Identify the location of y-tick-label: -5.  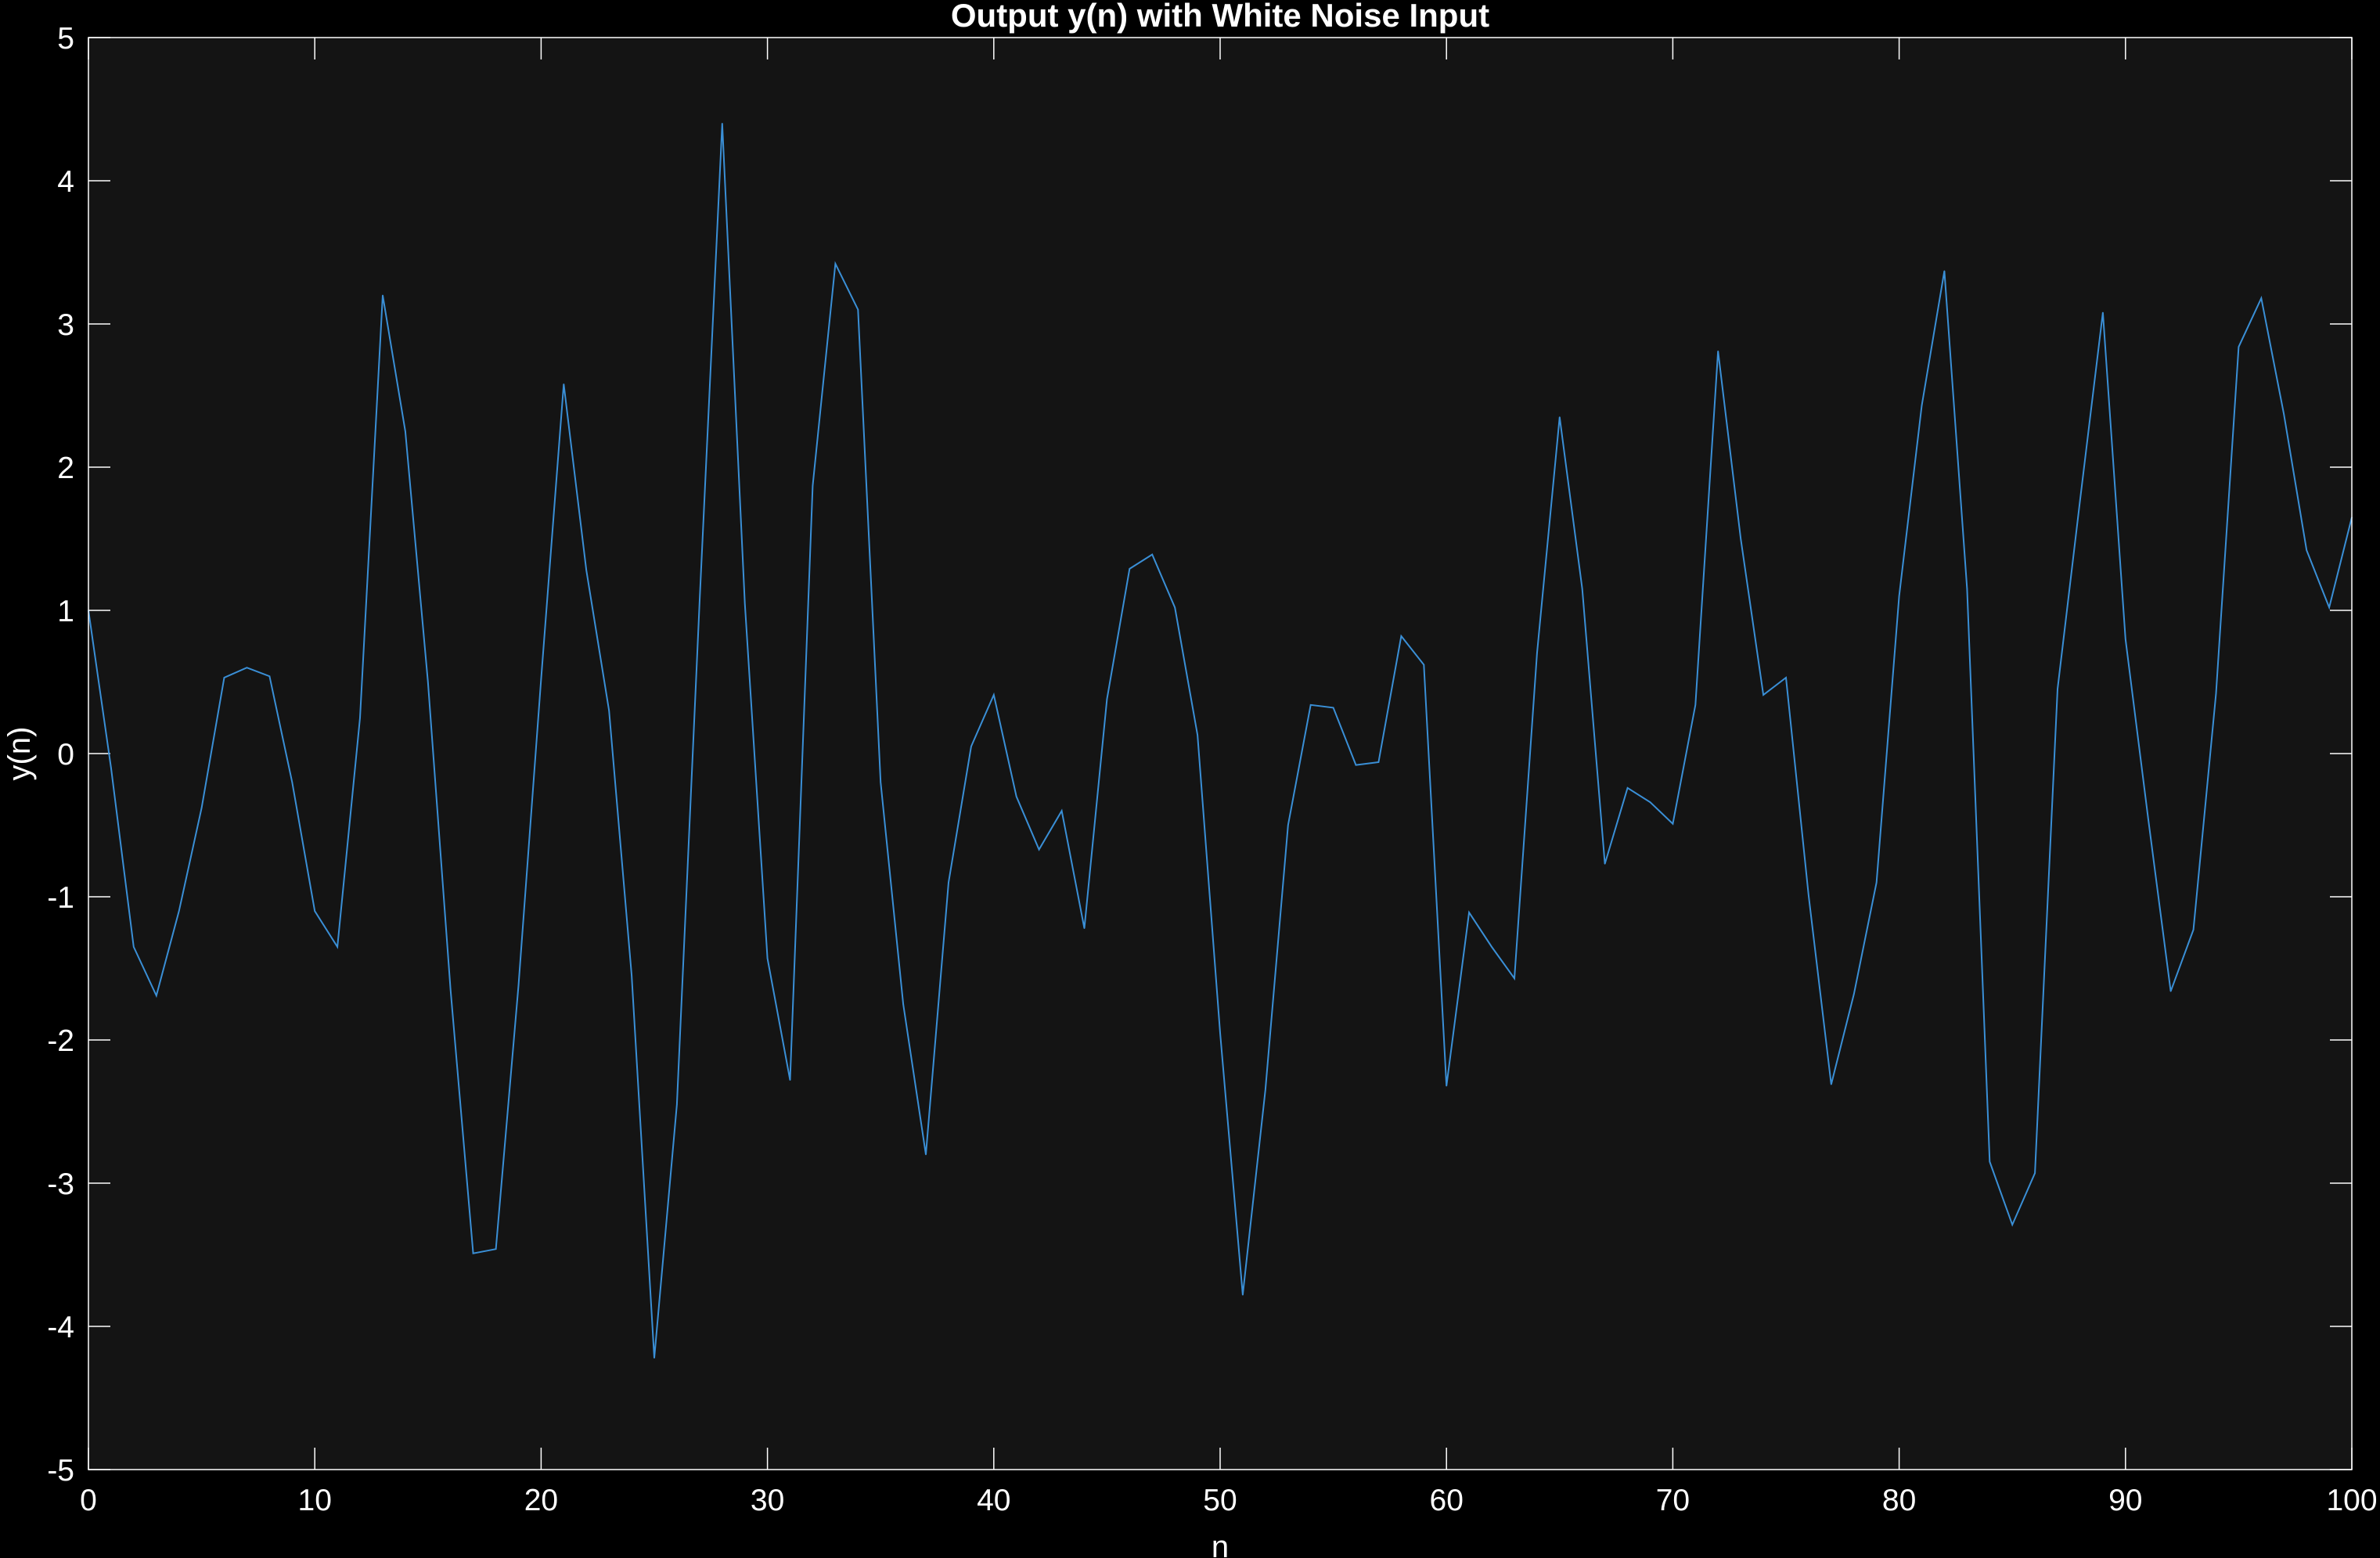
(60, 1471).